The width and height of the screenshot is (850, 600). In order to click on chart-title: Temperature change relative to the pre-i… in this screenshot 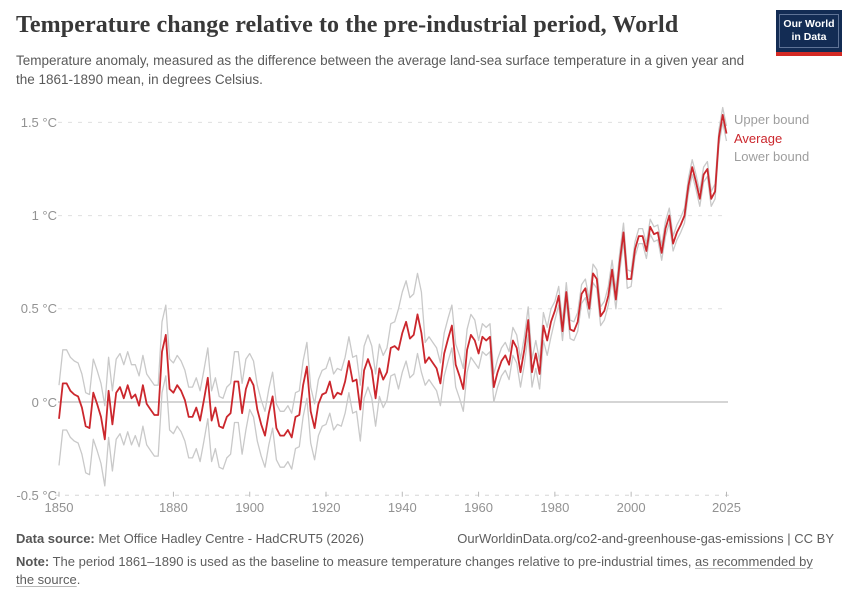, I will do `click(347, 25)`.